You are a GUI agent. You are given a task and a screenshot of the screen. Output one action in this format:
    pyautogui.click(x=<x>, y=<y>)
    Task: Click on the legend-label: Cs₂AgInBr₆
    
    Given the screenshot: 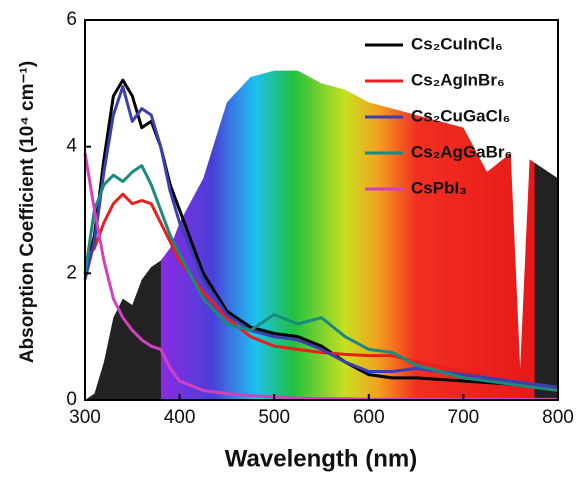 What is the action you would take?
    pyautogui.click(x=458, y=79)
    